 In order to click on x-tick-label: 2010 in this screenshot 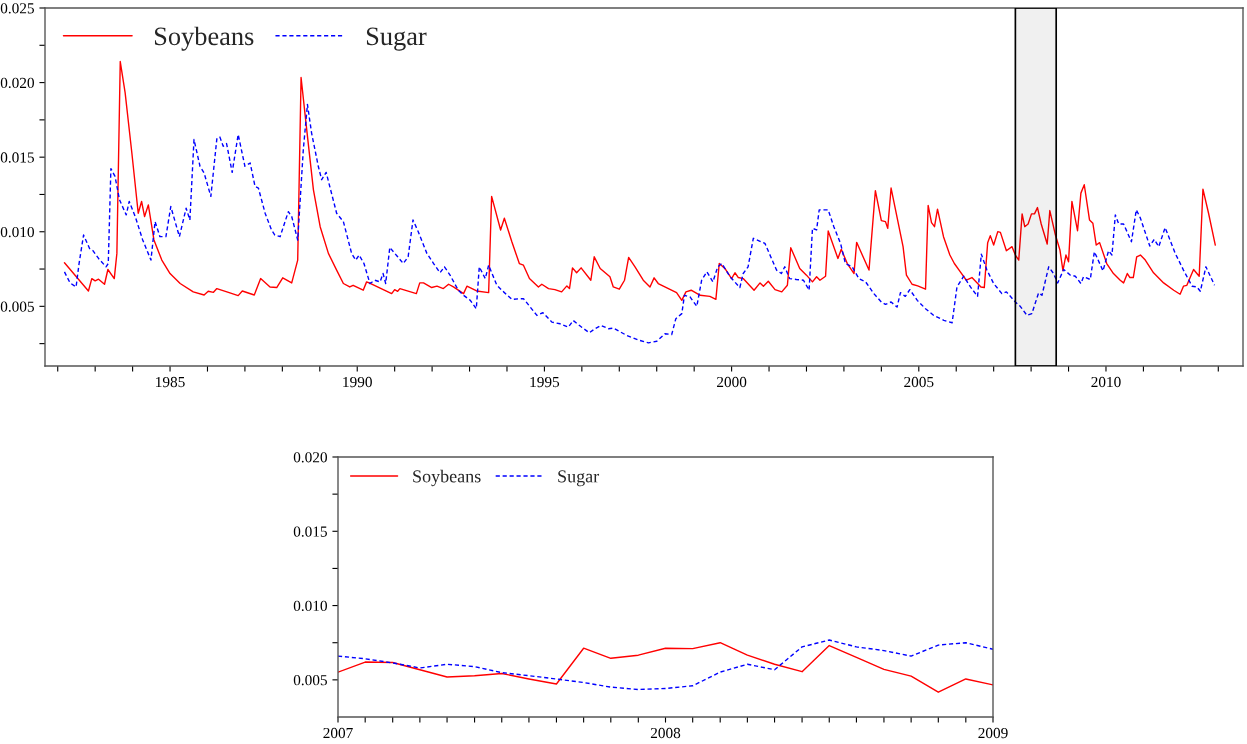, I will do `click(1106, 382)`.